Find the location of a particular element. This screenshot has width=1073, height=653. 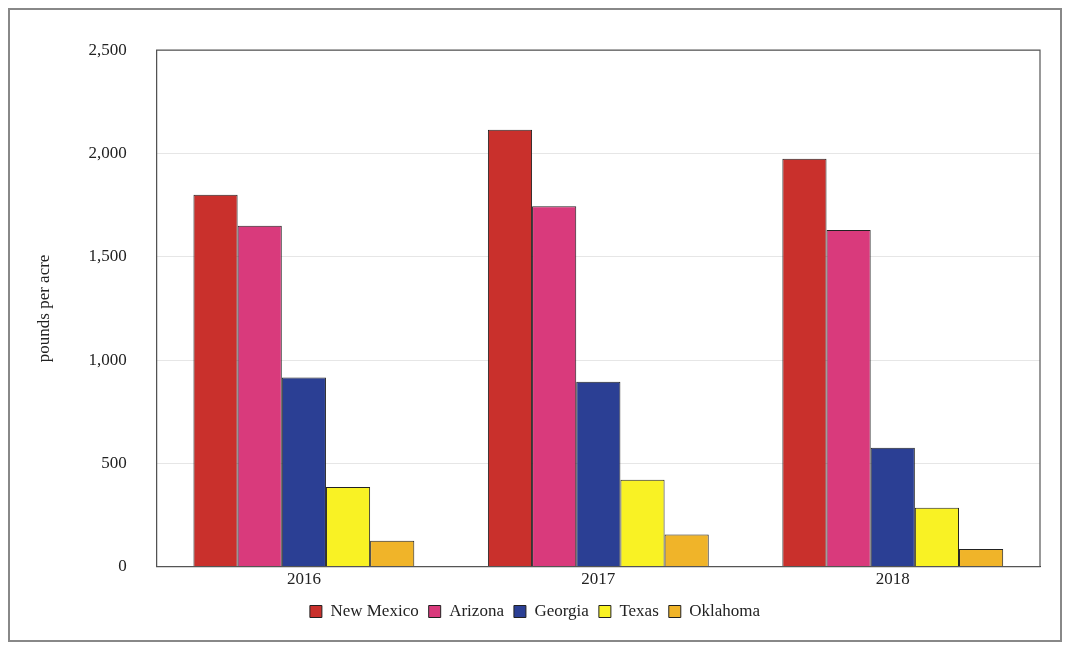

y-tick-label: 2,000 is located at coordinates (107, 152).